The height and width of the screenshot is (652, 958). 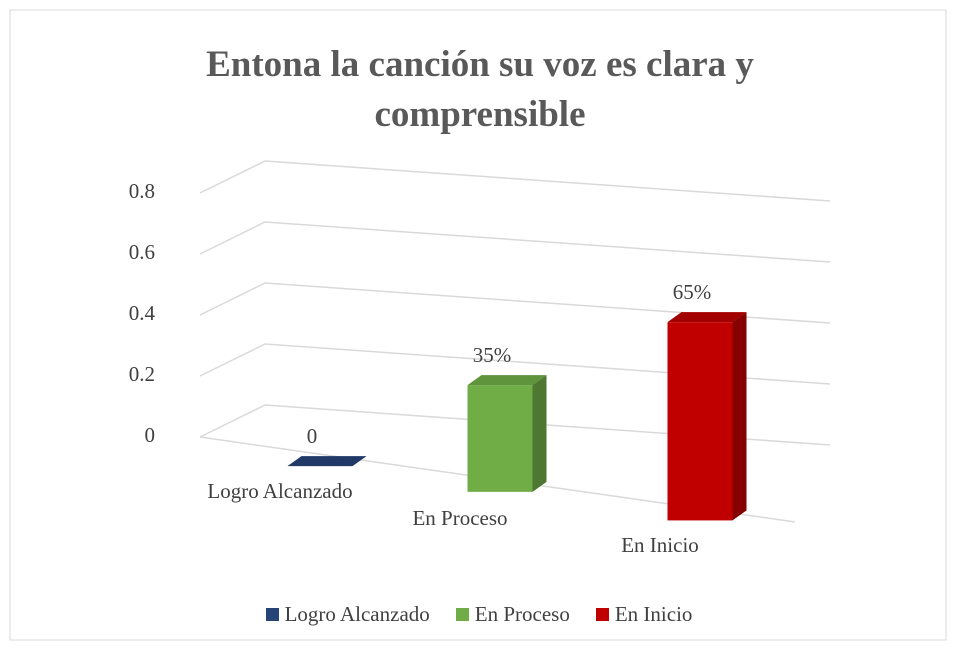 What do you see at coordinates (492, 355) in the screenshot?
I see `data-label: 35%` at bounding box center [492, 355].